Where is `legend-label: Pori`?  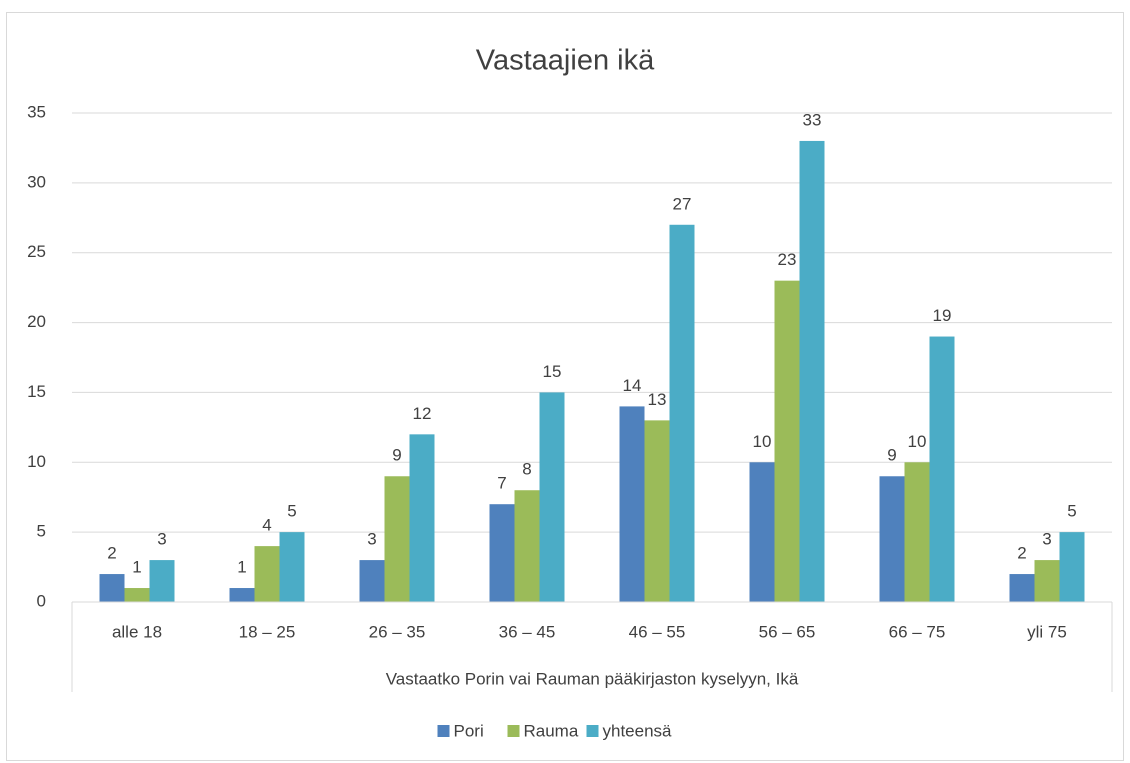 legend-label: Pori is located at coordinates (469, 730).